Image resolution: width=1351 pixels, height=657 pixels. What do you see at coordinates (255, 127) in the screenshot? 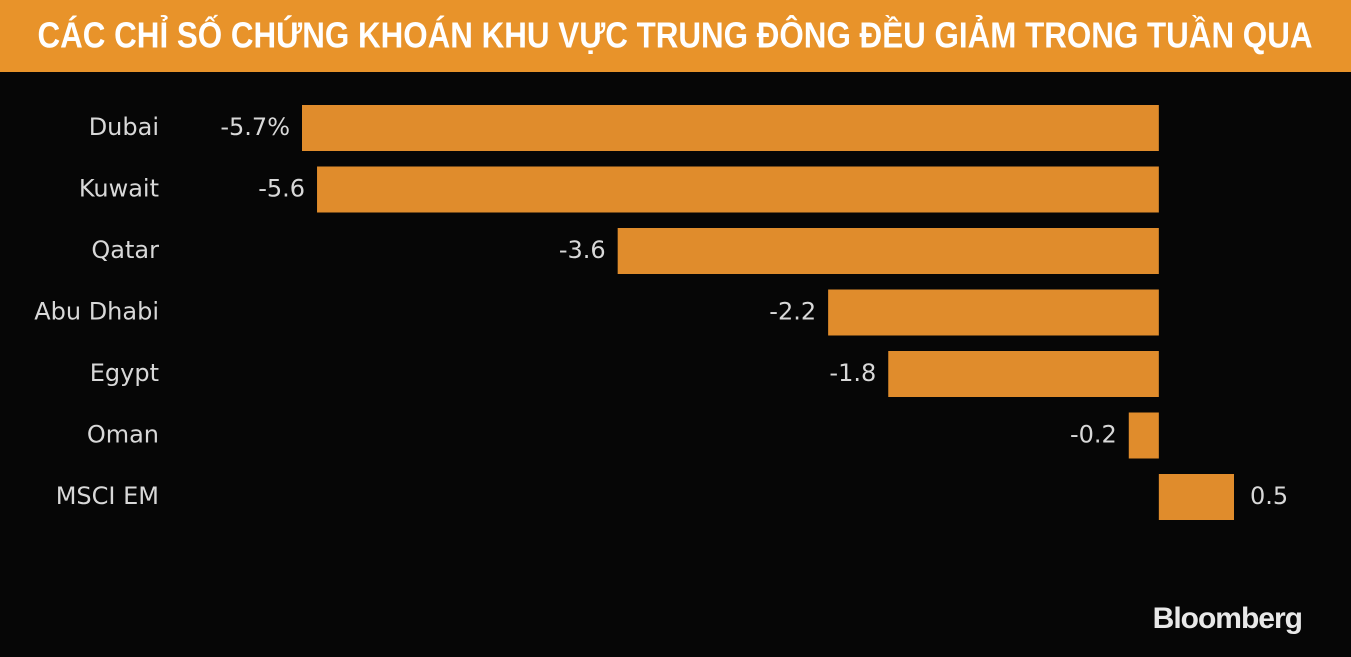
I see `value-label: -5.7%` at bounding box center [255, 127].